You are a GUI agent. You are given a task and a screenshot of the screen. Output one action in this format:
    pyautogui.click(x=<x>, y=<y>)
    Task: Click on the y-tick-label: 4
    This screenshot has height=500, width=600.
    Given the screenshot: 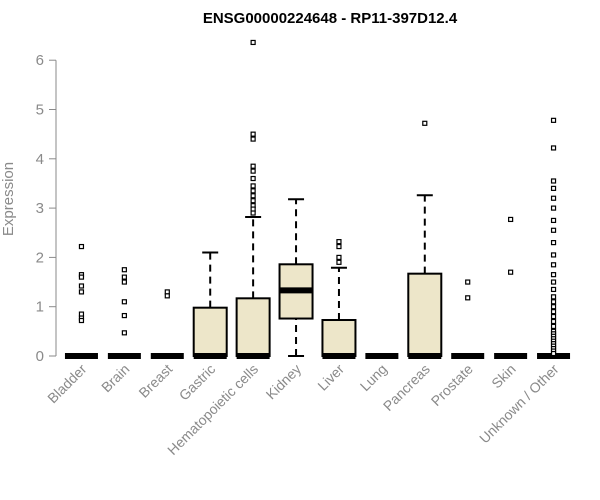 What is the action you would take?
    pyautogui.click(x=40, y=159)
    